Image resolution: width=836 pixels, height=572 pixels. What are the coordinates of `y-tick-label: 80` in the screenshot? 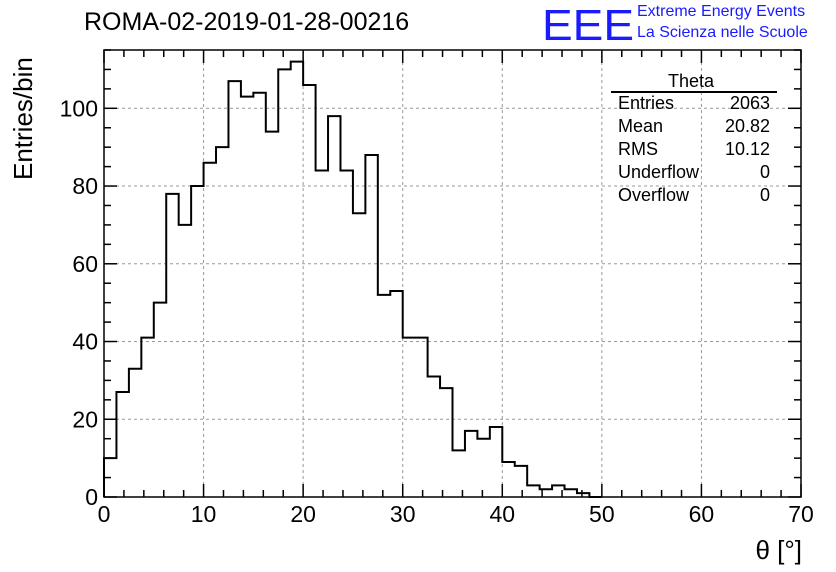 It's located at (85, 186).